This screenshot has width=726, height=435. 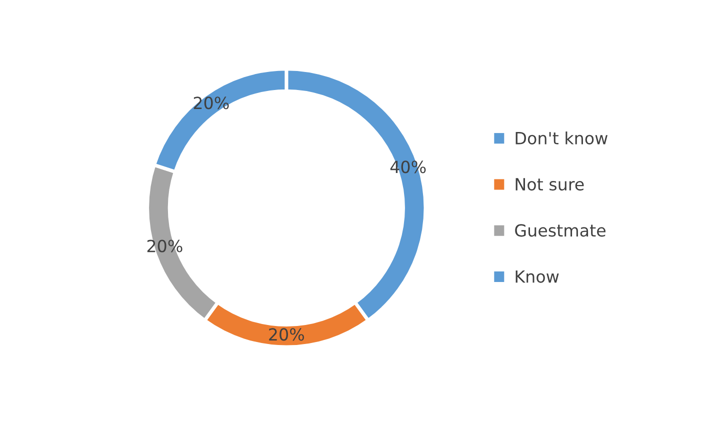 I want to click on legend-label: Guestmate, so click(x=560, y=230).